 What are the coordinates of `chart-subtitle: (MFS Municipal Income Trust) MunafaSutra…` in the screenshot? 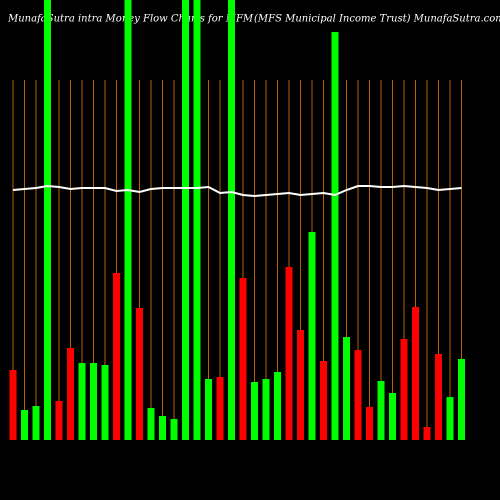 It's located at (377, 19).